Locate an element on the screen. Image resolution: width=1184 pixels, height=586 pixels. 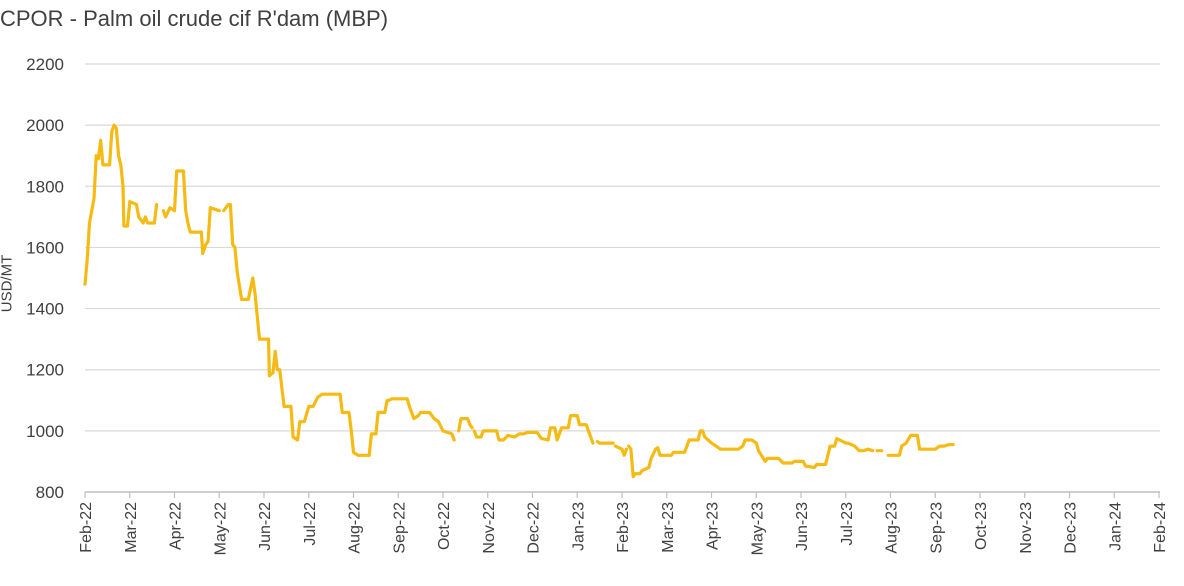
x-tick-label: May-23 is located at coordinates (757, 528).